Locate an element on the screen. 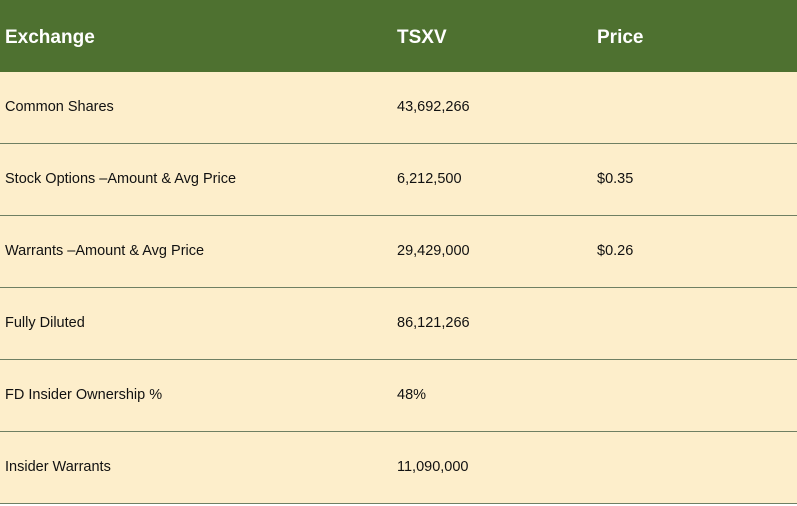 Image resolution: width=797 pixels, height=506 pixels. table-row: Common Shares 43,692,266 is located at coordinates (398, 108).